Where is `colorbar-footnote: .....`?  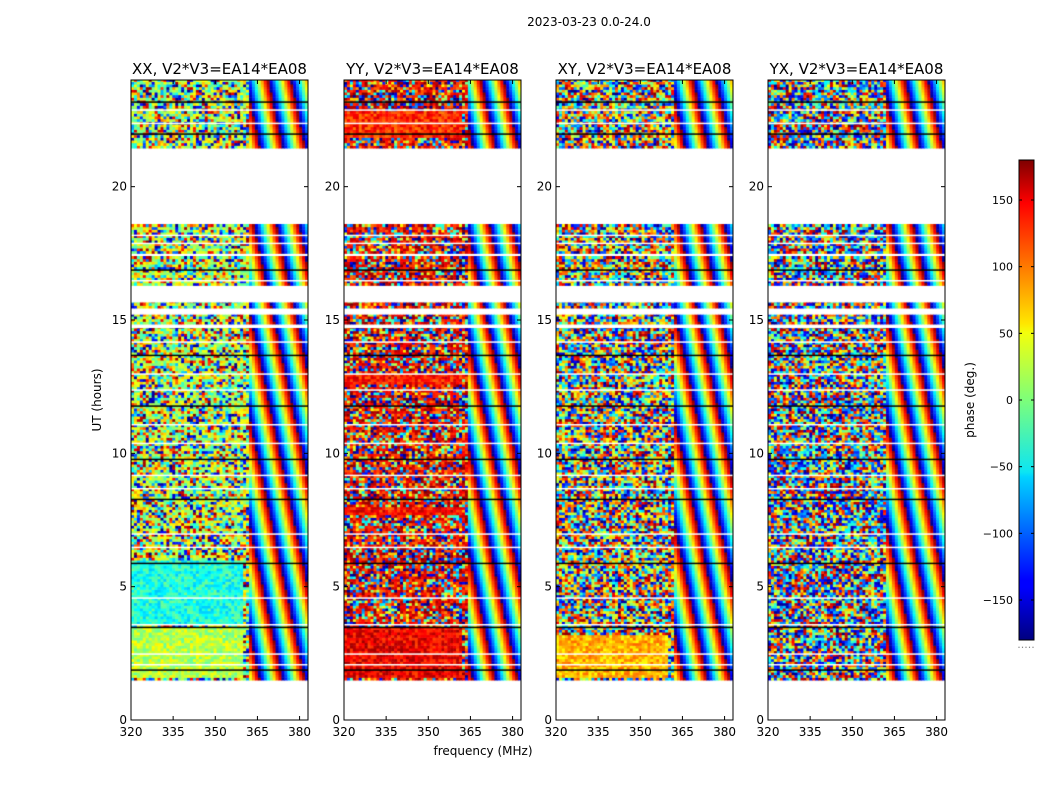 colorbar-footnote: ..... is located at coordinates (1025, 644).